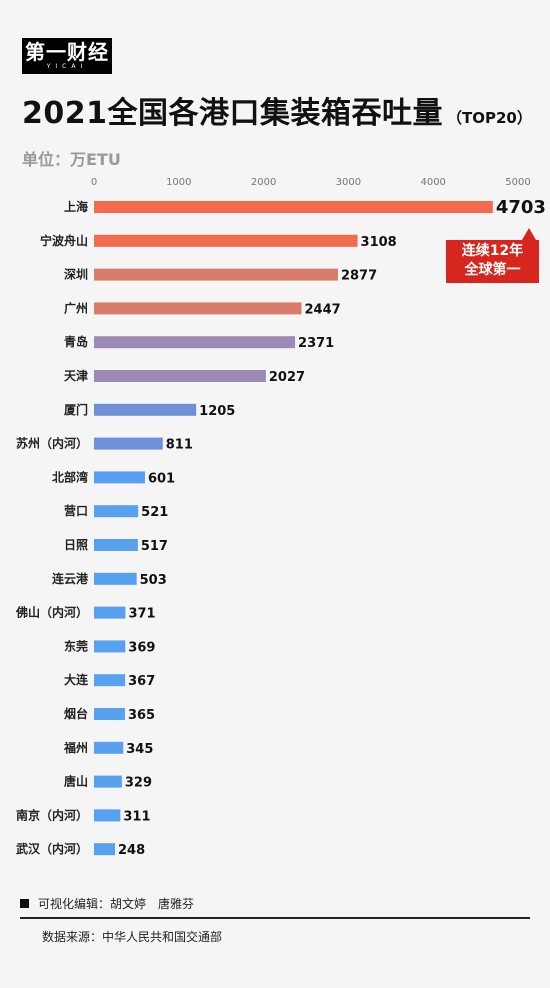 The height and width of the screenshot is (988, 550). I want to click on category-label: 日照, so click(76, 544).